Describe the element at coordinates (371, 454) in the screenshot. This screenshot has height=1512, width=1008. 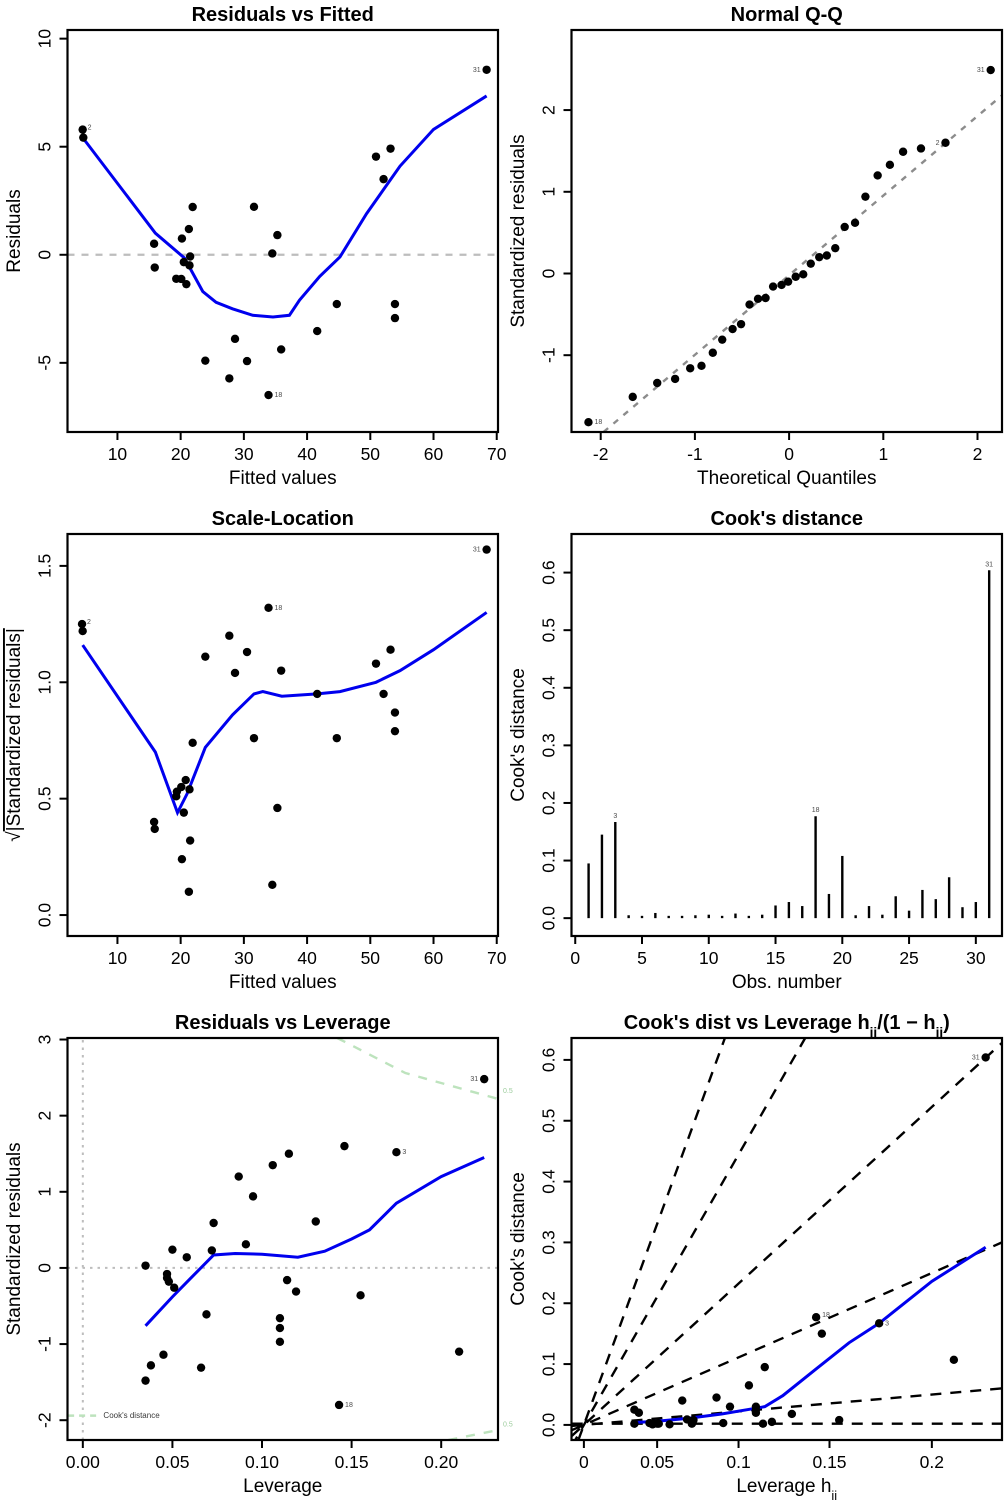
I see `svg-text: 50` at that location.